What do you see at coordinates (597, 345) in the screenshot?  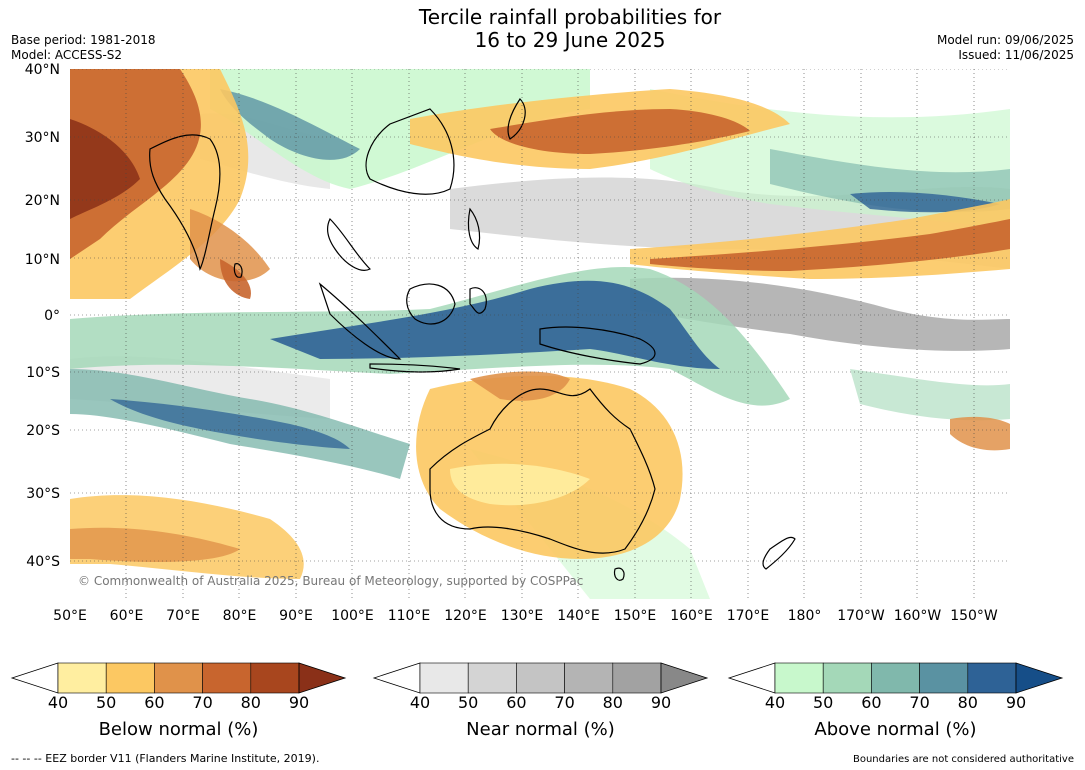 I see `new-guinea-outline` at bounding box center [597, 345].